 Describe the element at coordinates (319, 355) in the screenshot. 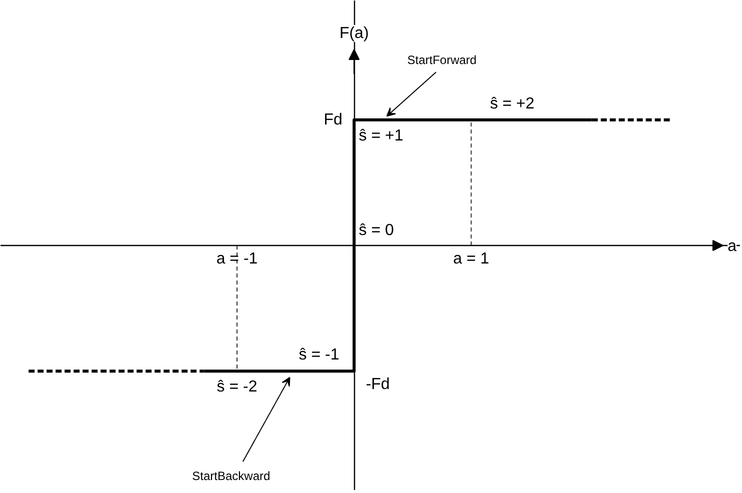

I see `annotation: ŝ = -1` at that location.